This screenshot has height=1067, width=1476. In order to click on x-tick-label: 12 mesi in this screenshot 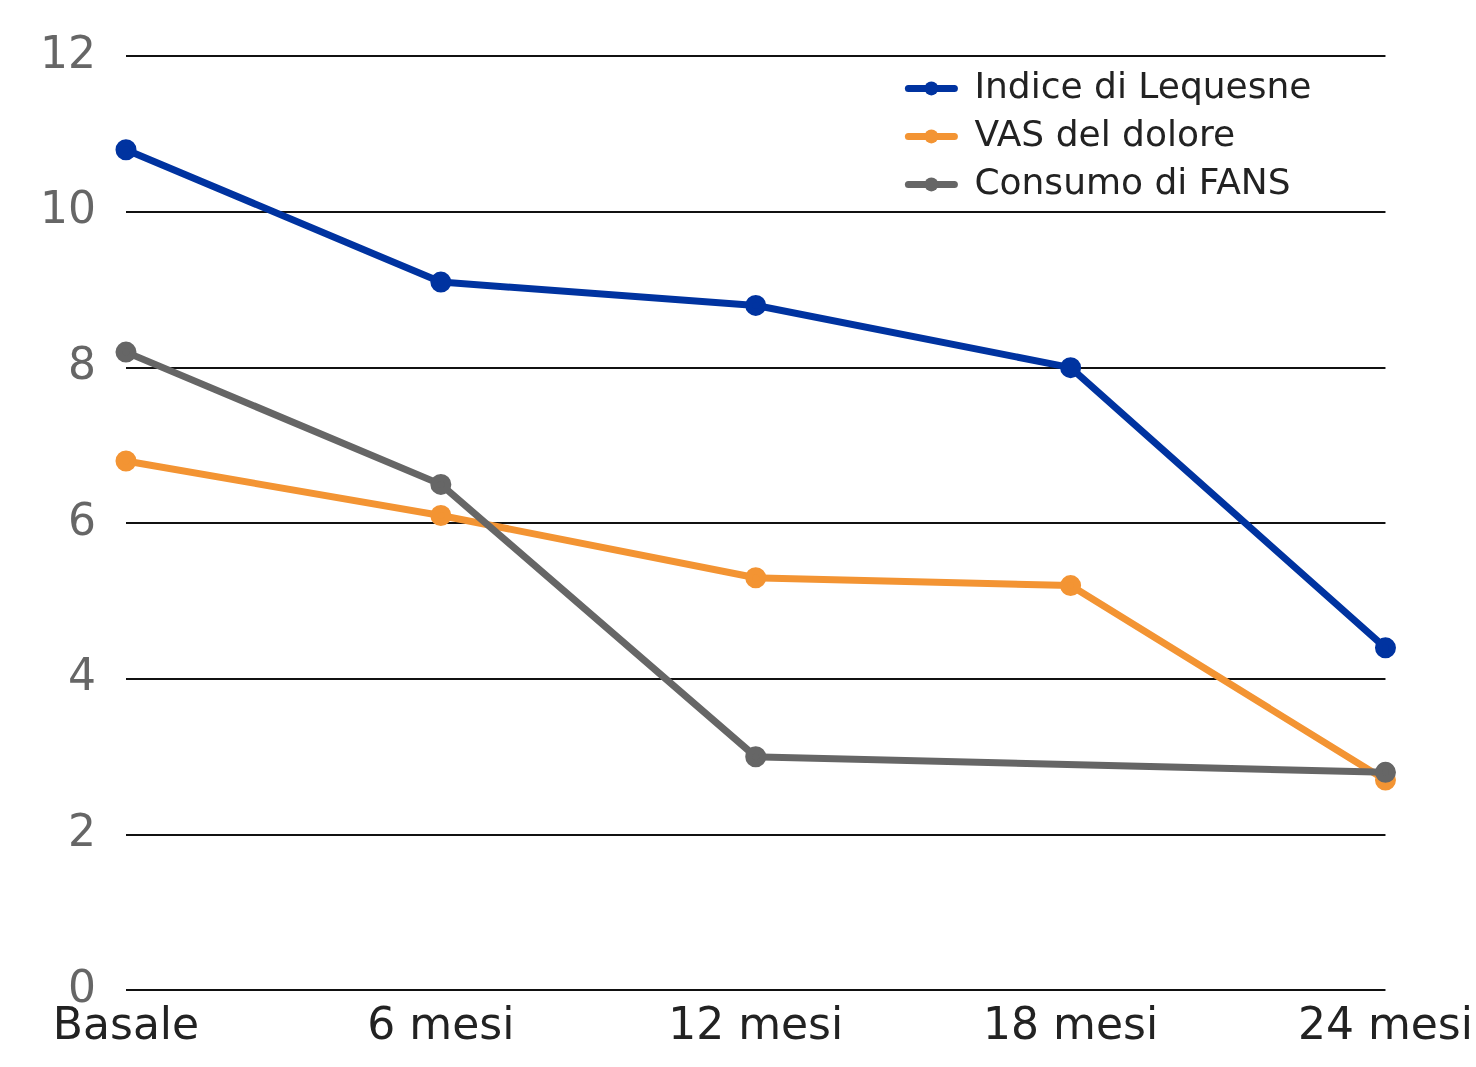, I will do `click(756, 1024)`.